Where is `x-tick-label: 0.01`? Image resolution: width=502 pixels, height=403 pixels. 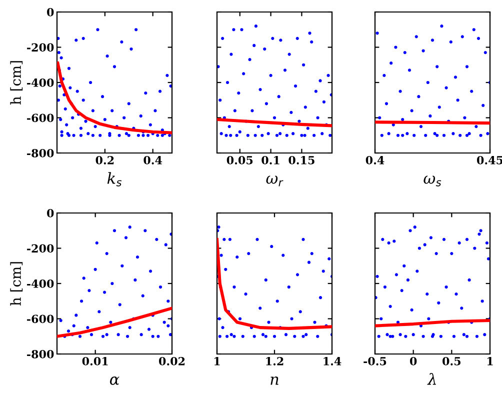
x-tick-label: 0.01 is located at coordinates (95, 361).